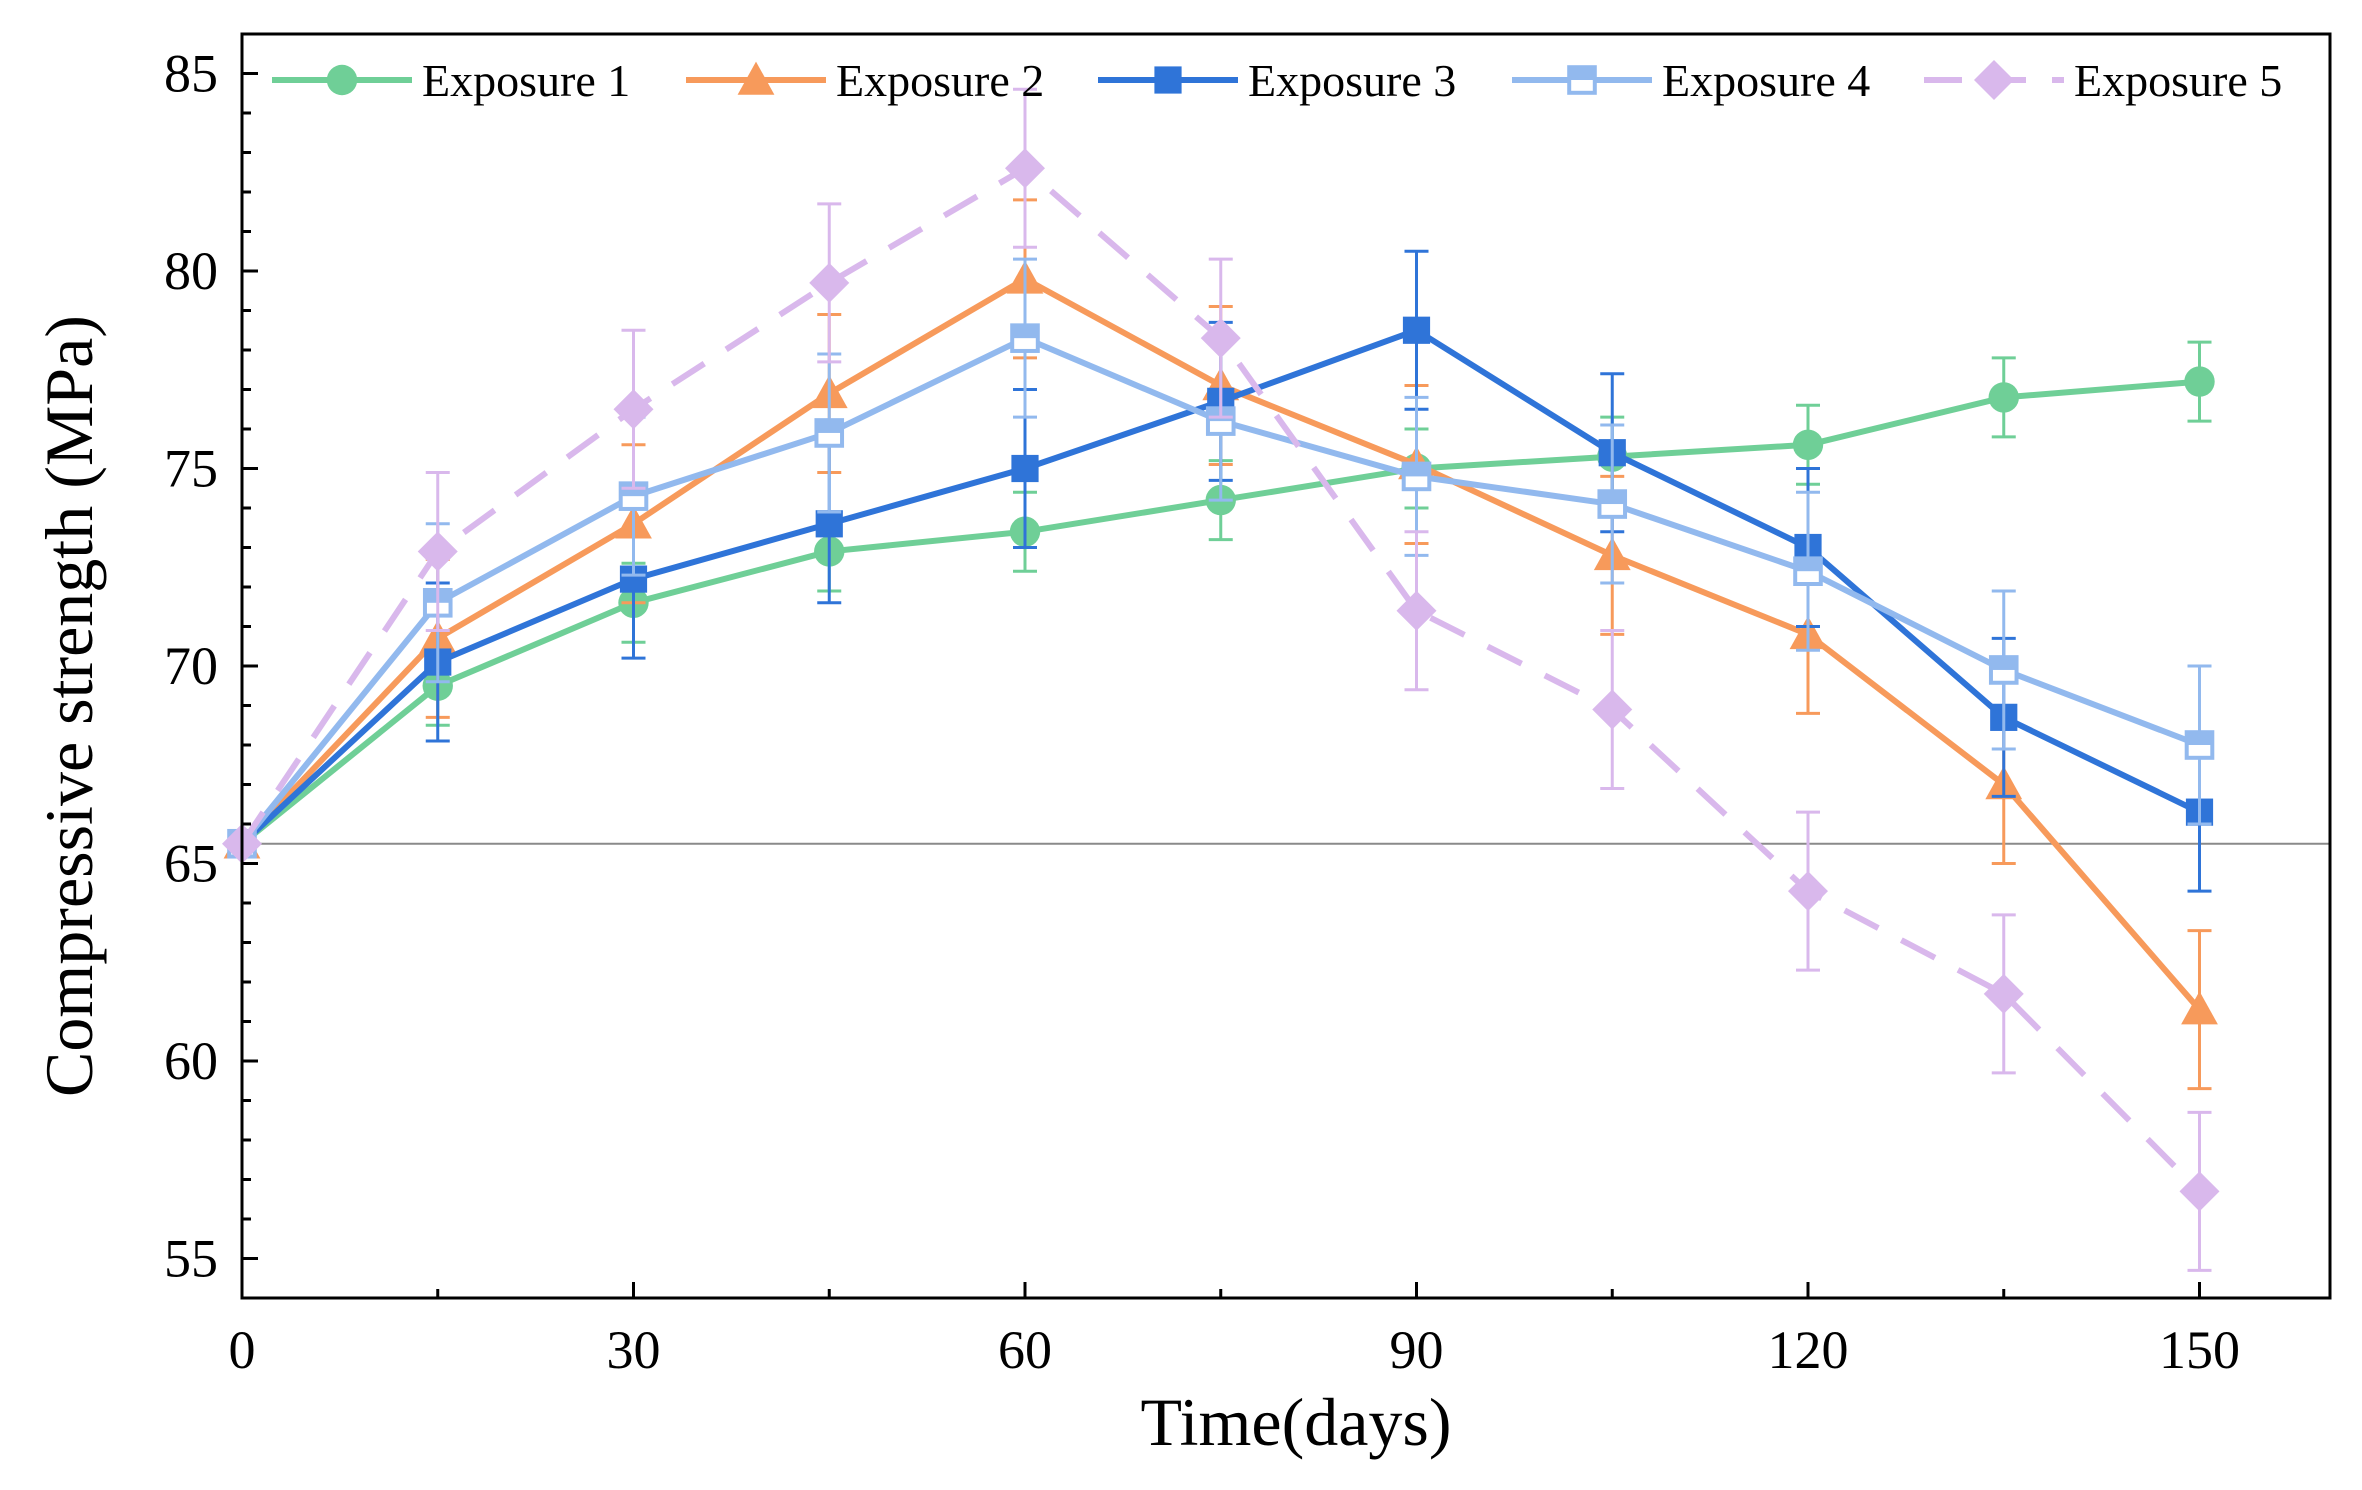 The height and width of the screenshot is (1490, 2362). I want to click on x-axis-title: Time(days), so click(1295, 1422).